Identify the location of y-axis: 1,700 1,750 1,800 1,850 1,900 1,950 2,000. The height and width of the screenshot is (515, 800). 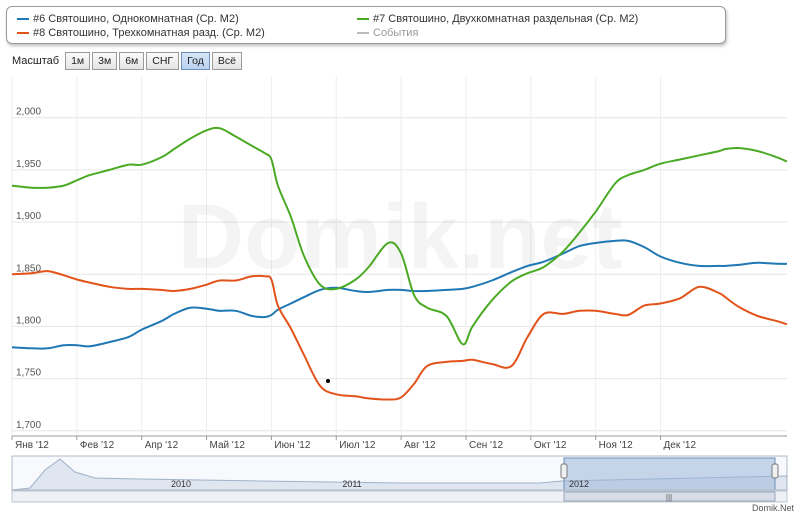
(28, 269).